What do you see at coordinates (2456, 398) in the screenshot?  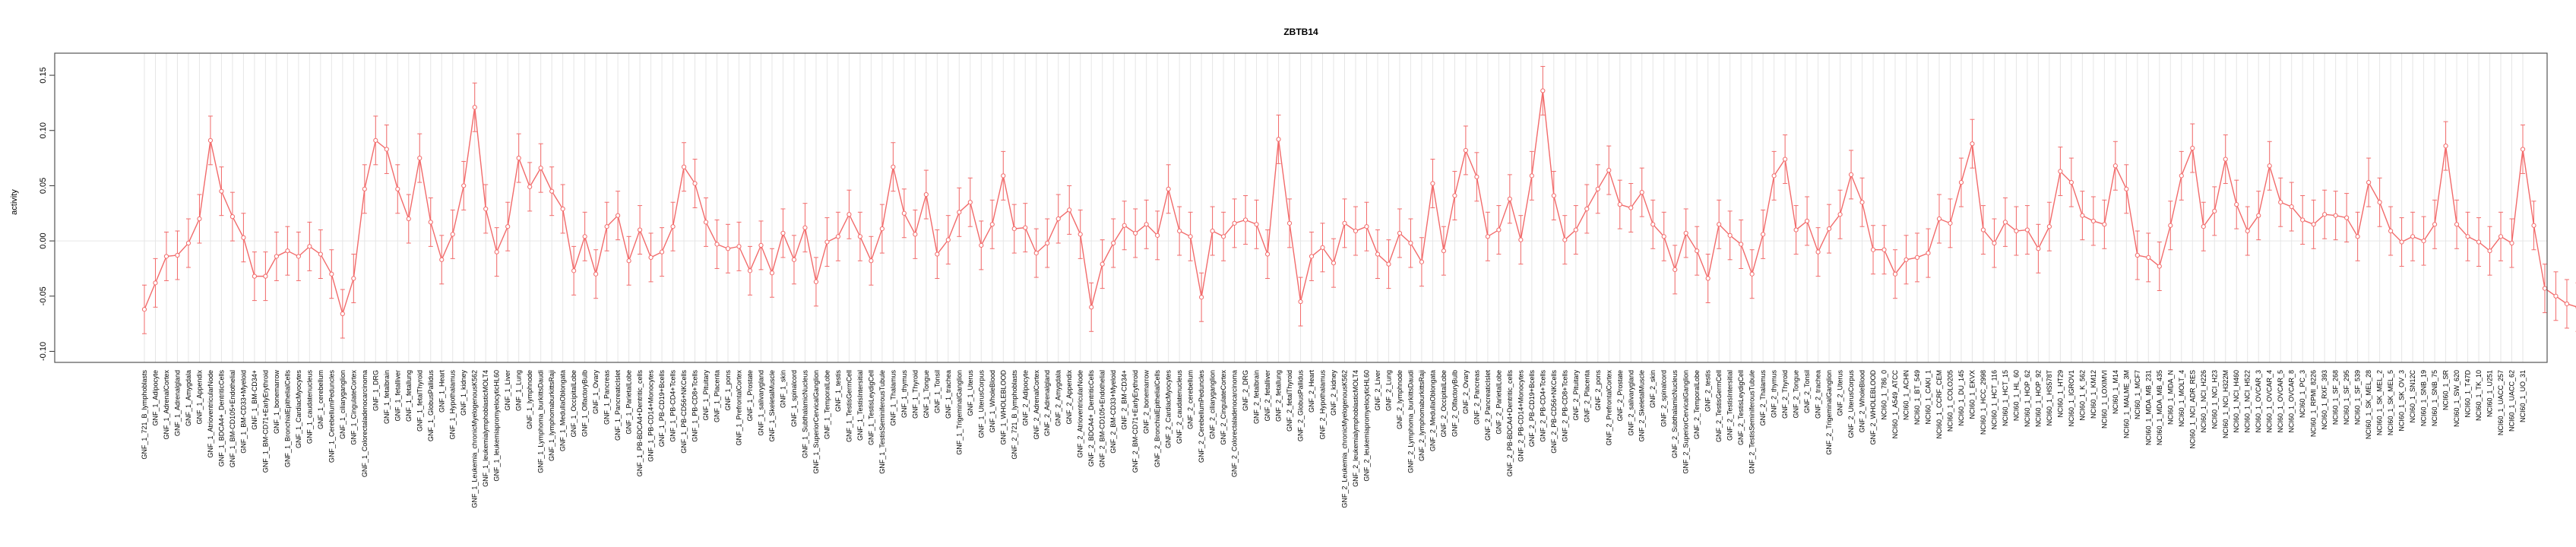 I see `x-tick-label: NCI60_1_SW_620` at bounding box center [2456, 398].